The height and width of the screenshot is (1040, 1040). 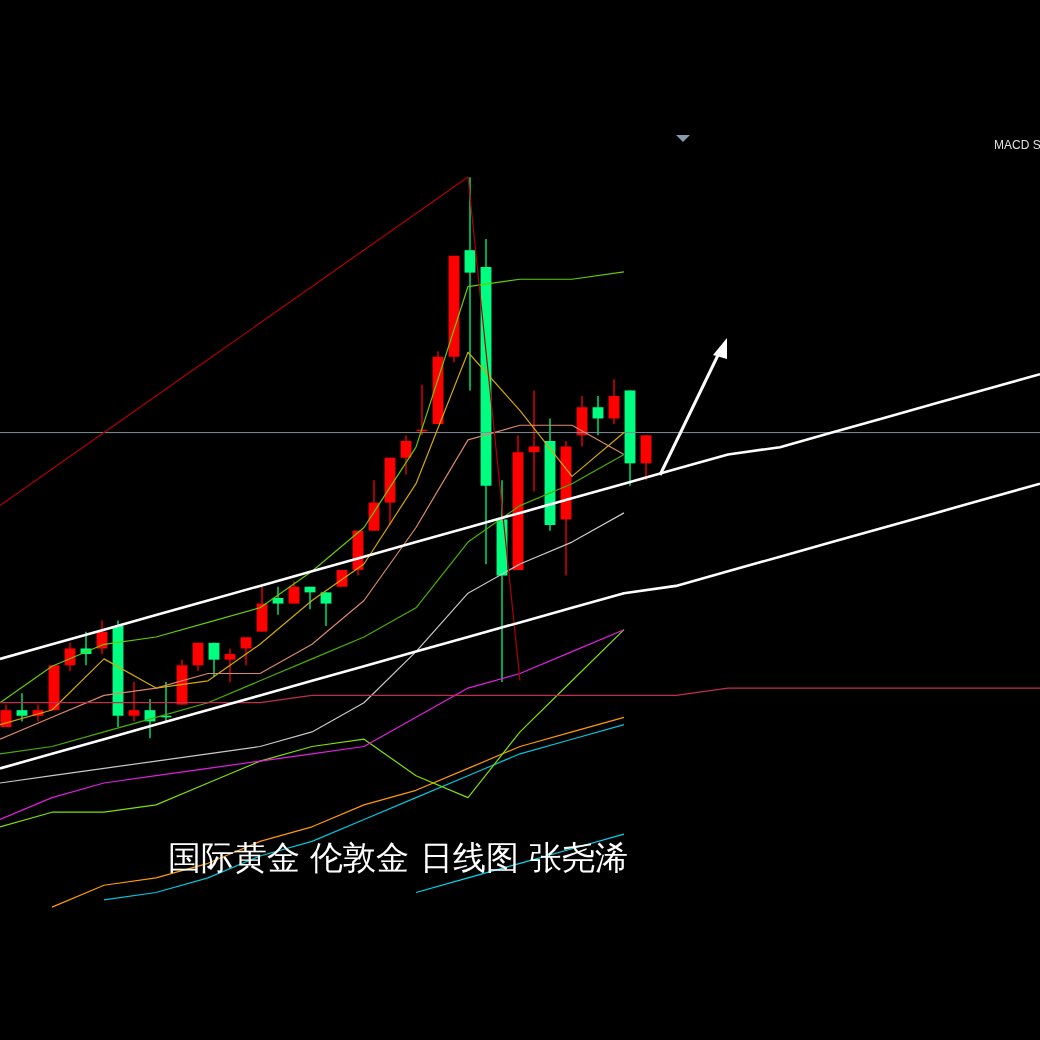 I want to click on text: MACD S, so click(x=1017, y=145).